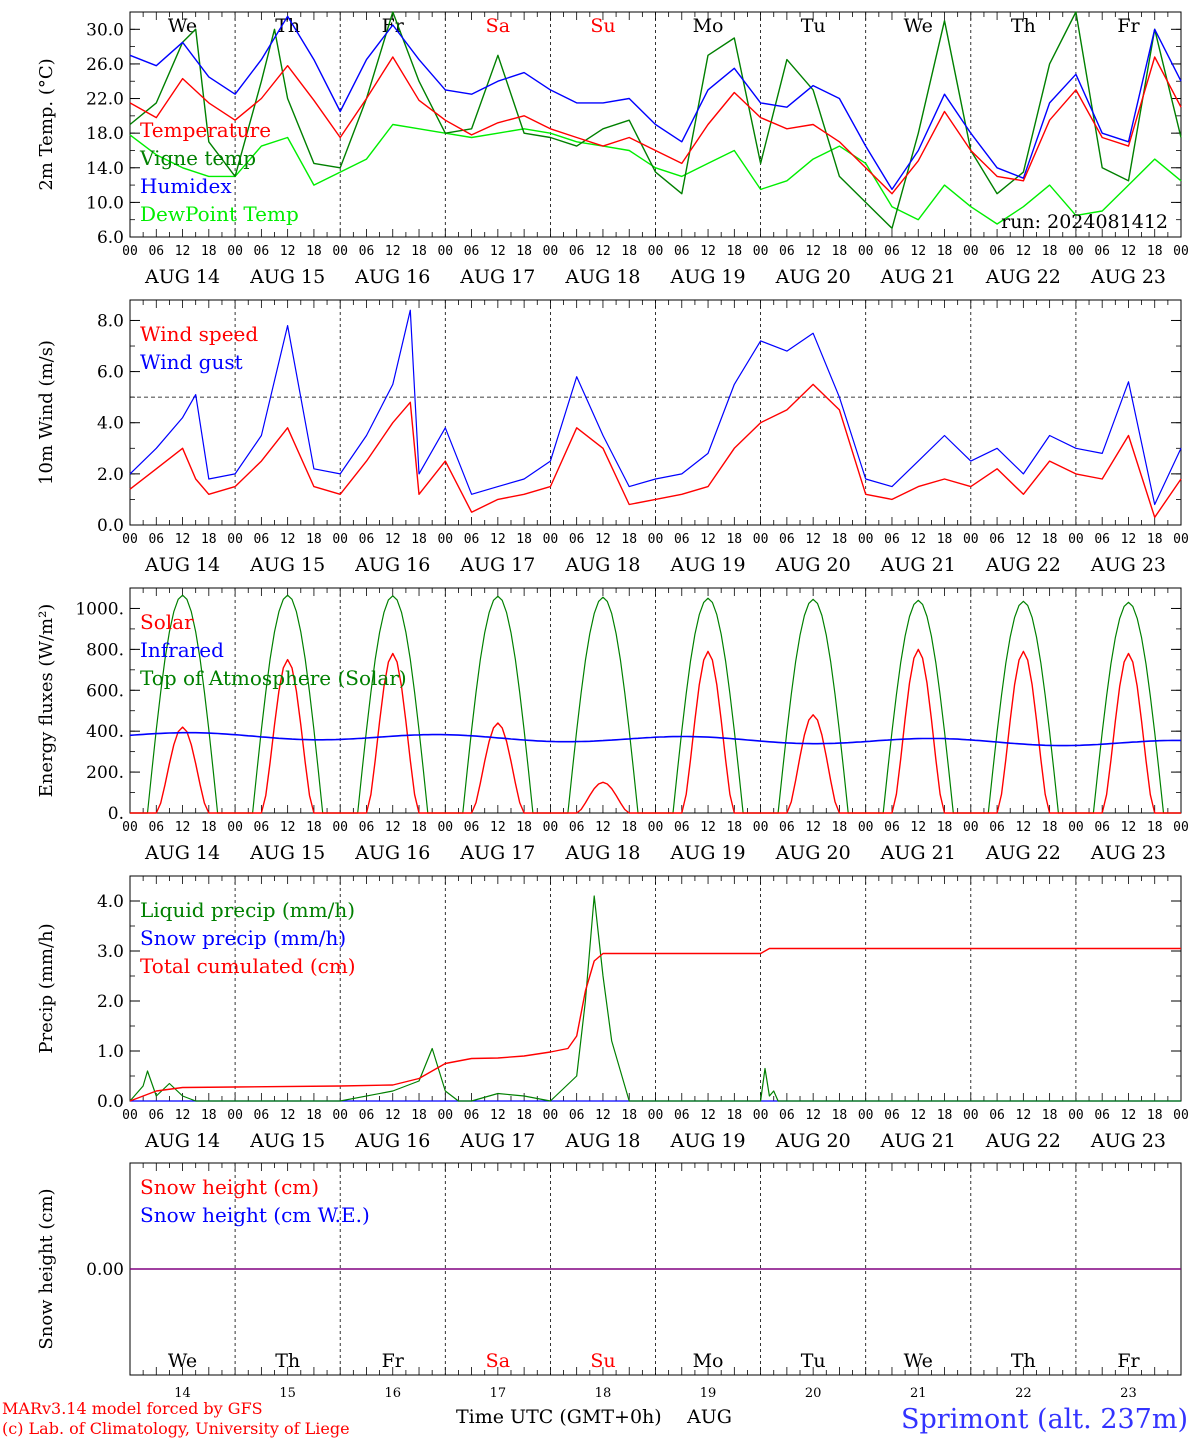 The height and width of the screenshot is (1445, 1194). I want to click on series-temperature, so click(655, 125).